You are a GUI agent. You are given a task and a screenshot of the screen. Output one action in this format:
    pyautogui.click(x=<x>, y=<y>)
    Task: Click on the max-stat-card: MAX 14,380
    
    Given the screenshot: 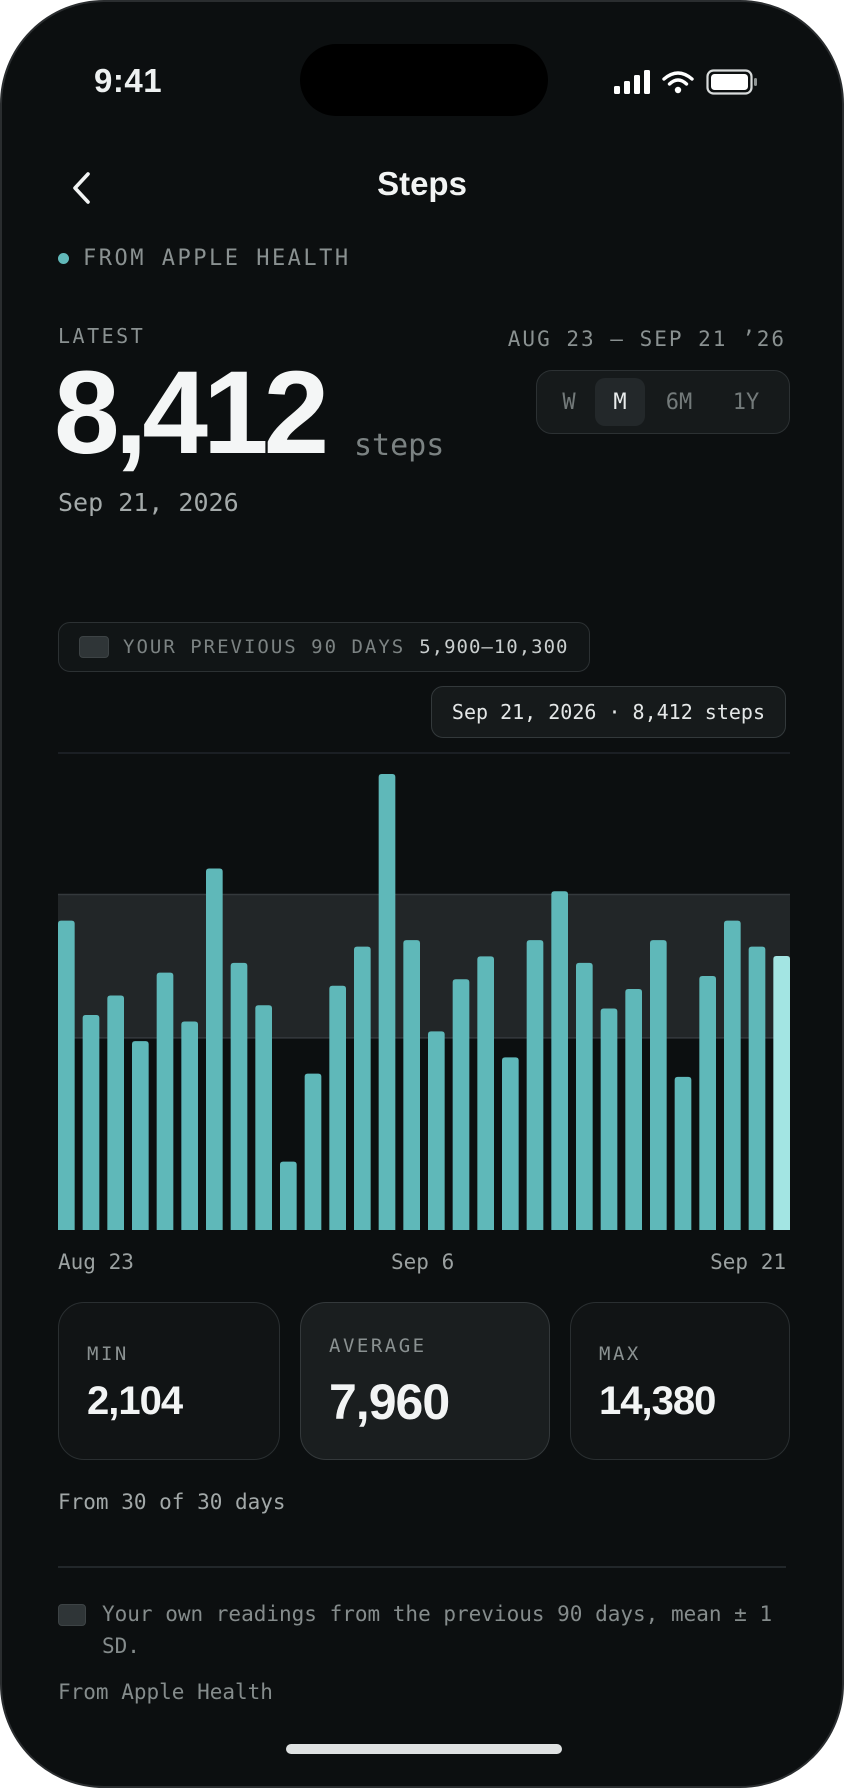 What is the action you would take?
    pyautogui.click(x=680, y=1381)
    